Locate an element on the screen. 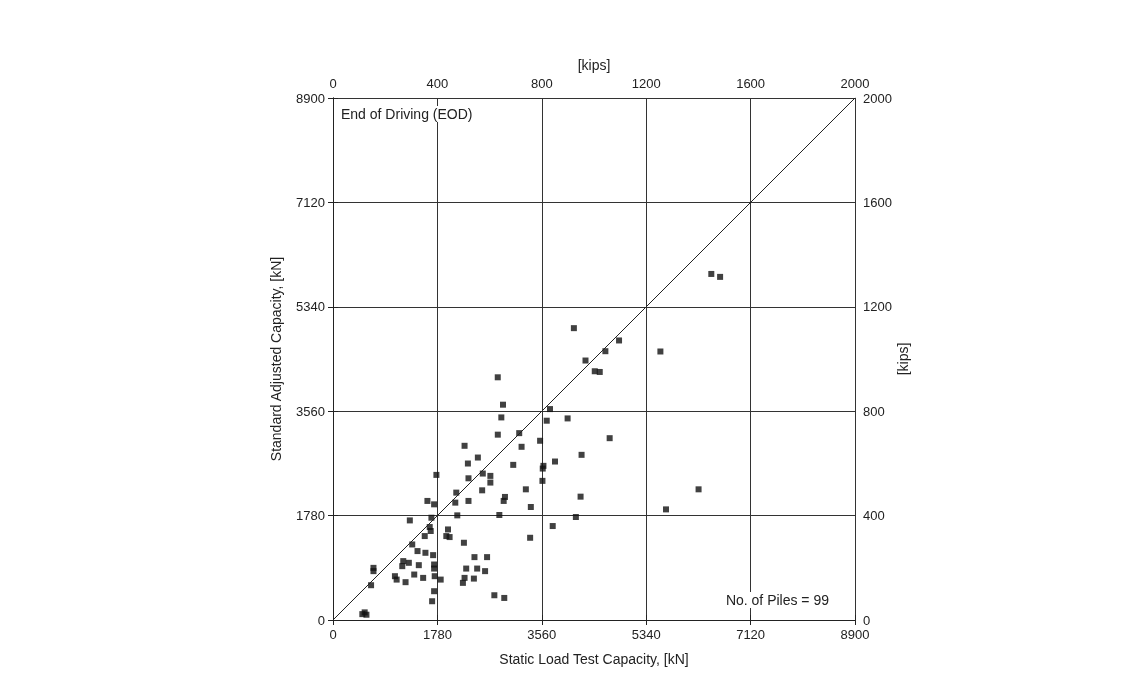 Image resolution: width=1126 pixels, height=696 pixels. y2-tick-label: 800 is located at coordinates (874, 411).